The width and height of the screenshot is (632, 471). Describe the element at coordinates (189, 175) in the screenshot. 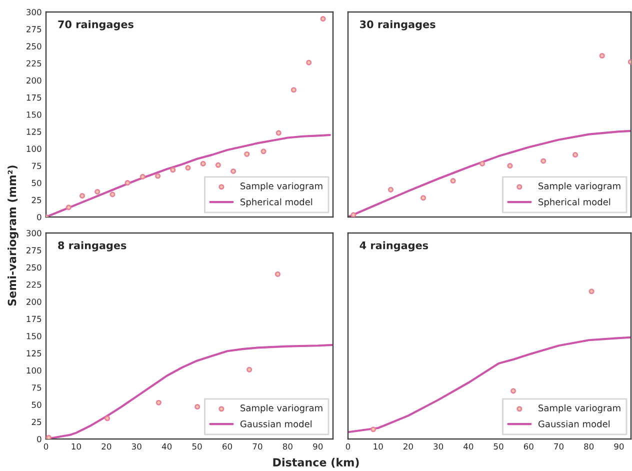

I see `line-series` at that location.